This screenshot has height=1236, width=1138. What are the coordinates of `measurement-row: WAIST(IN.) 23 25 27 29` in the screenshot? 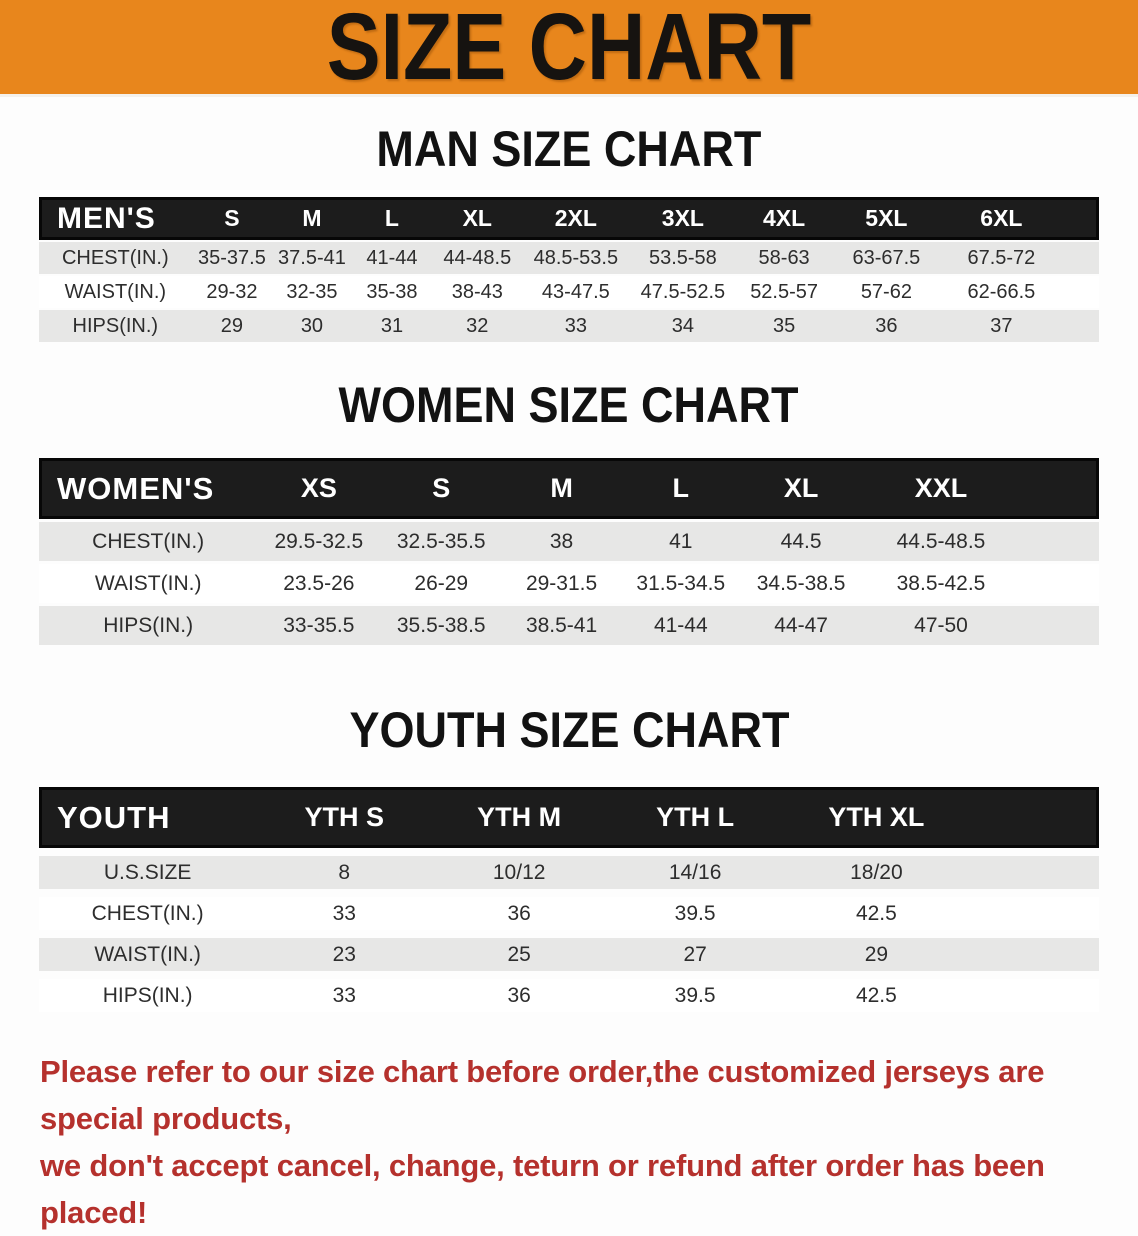 It's located at (569, 954).